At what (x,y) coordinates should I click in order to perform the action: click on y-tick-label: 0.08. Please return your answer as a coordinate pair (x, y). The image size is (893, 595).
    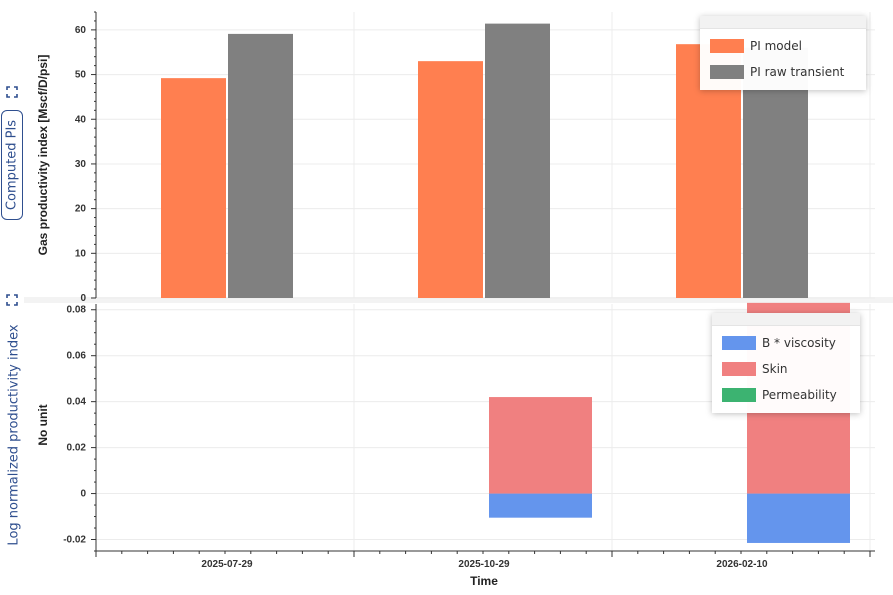
    Looking at the image, I should click on (77, 310).